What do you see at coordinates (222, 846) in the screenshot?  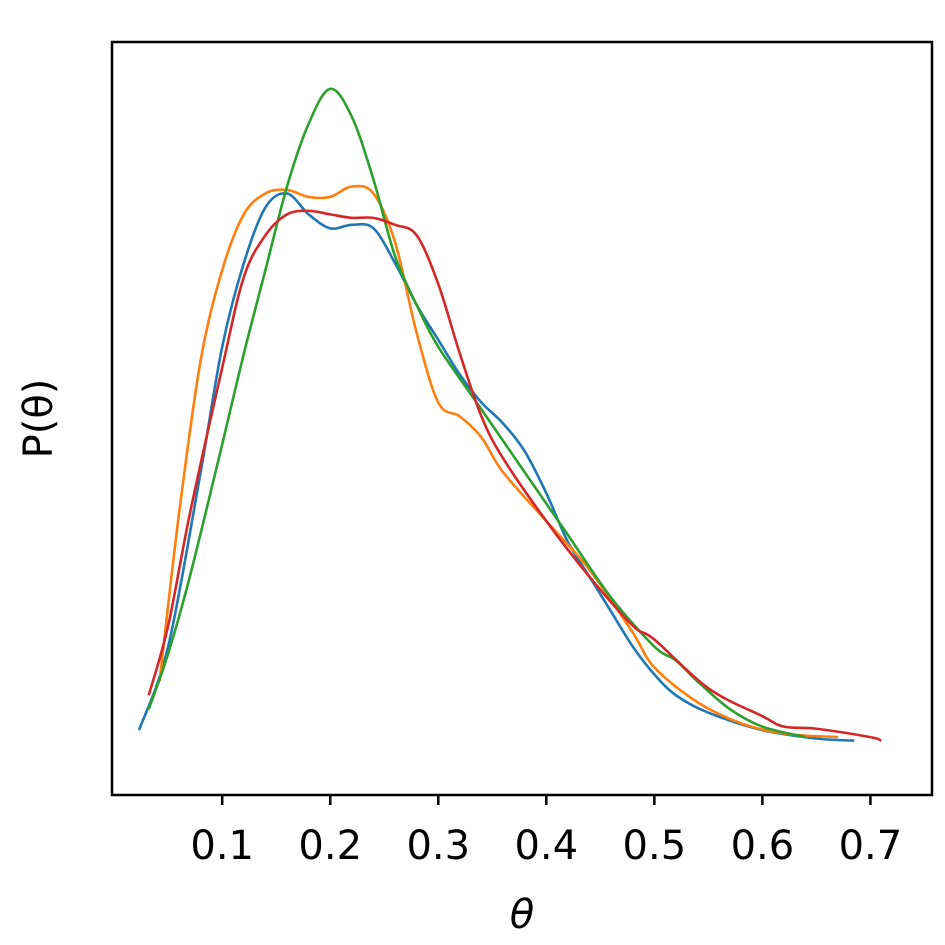 I see `x-tick-label: 0.1` at bounding box center [222, 846].